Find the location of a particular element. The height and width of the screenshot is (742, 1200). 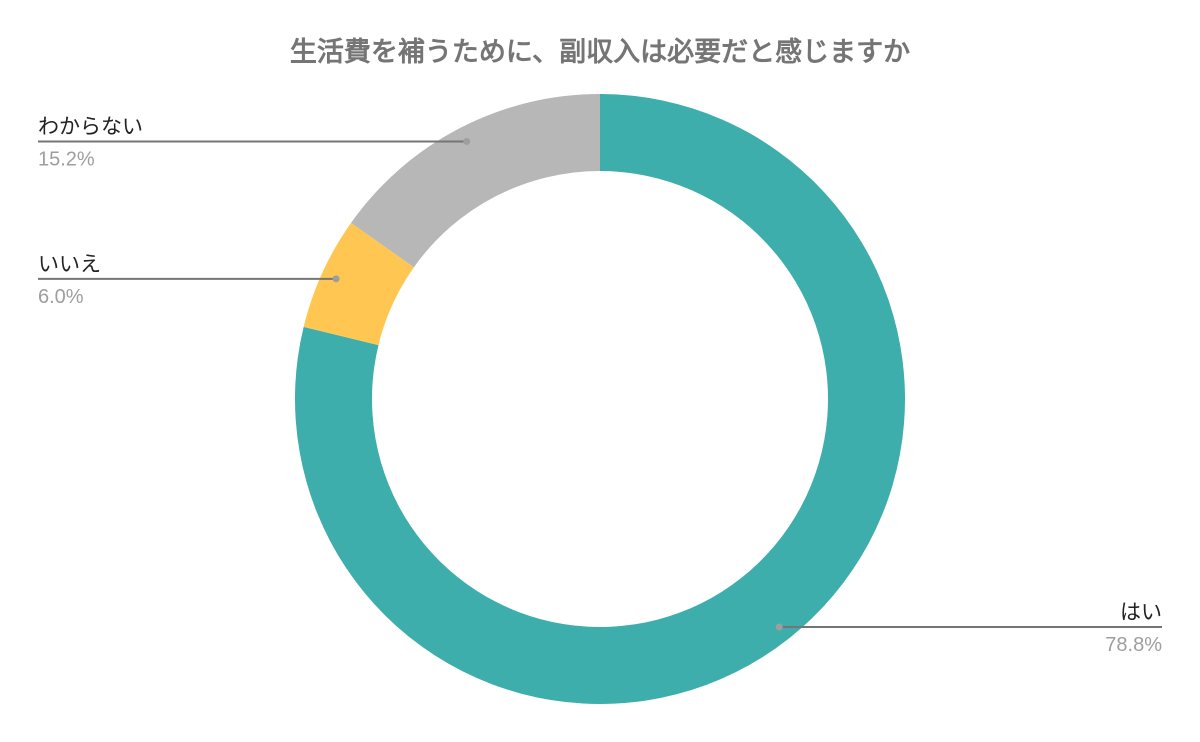

slice-value-label-1: 6.0% is located at coordinates (61, 297).